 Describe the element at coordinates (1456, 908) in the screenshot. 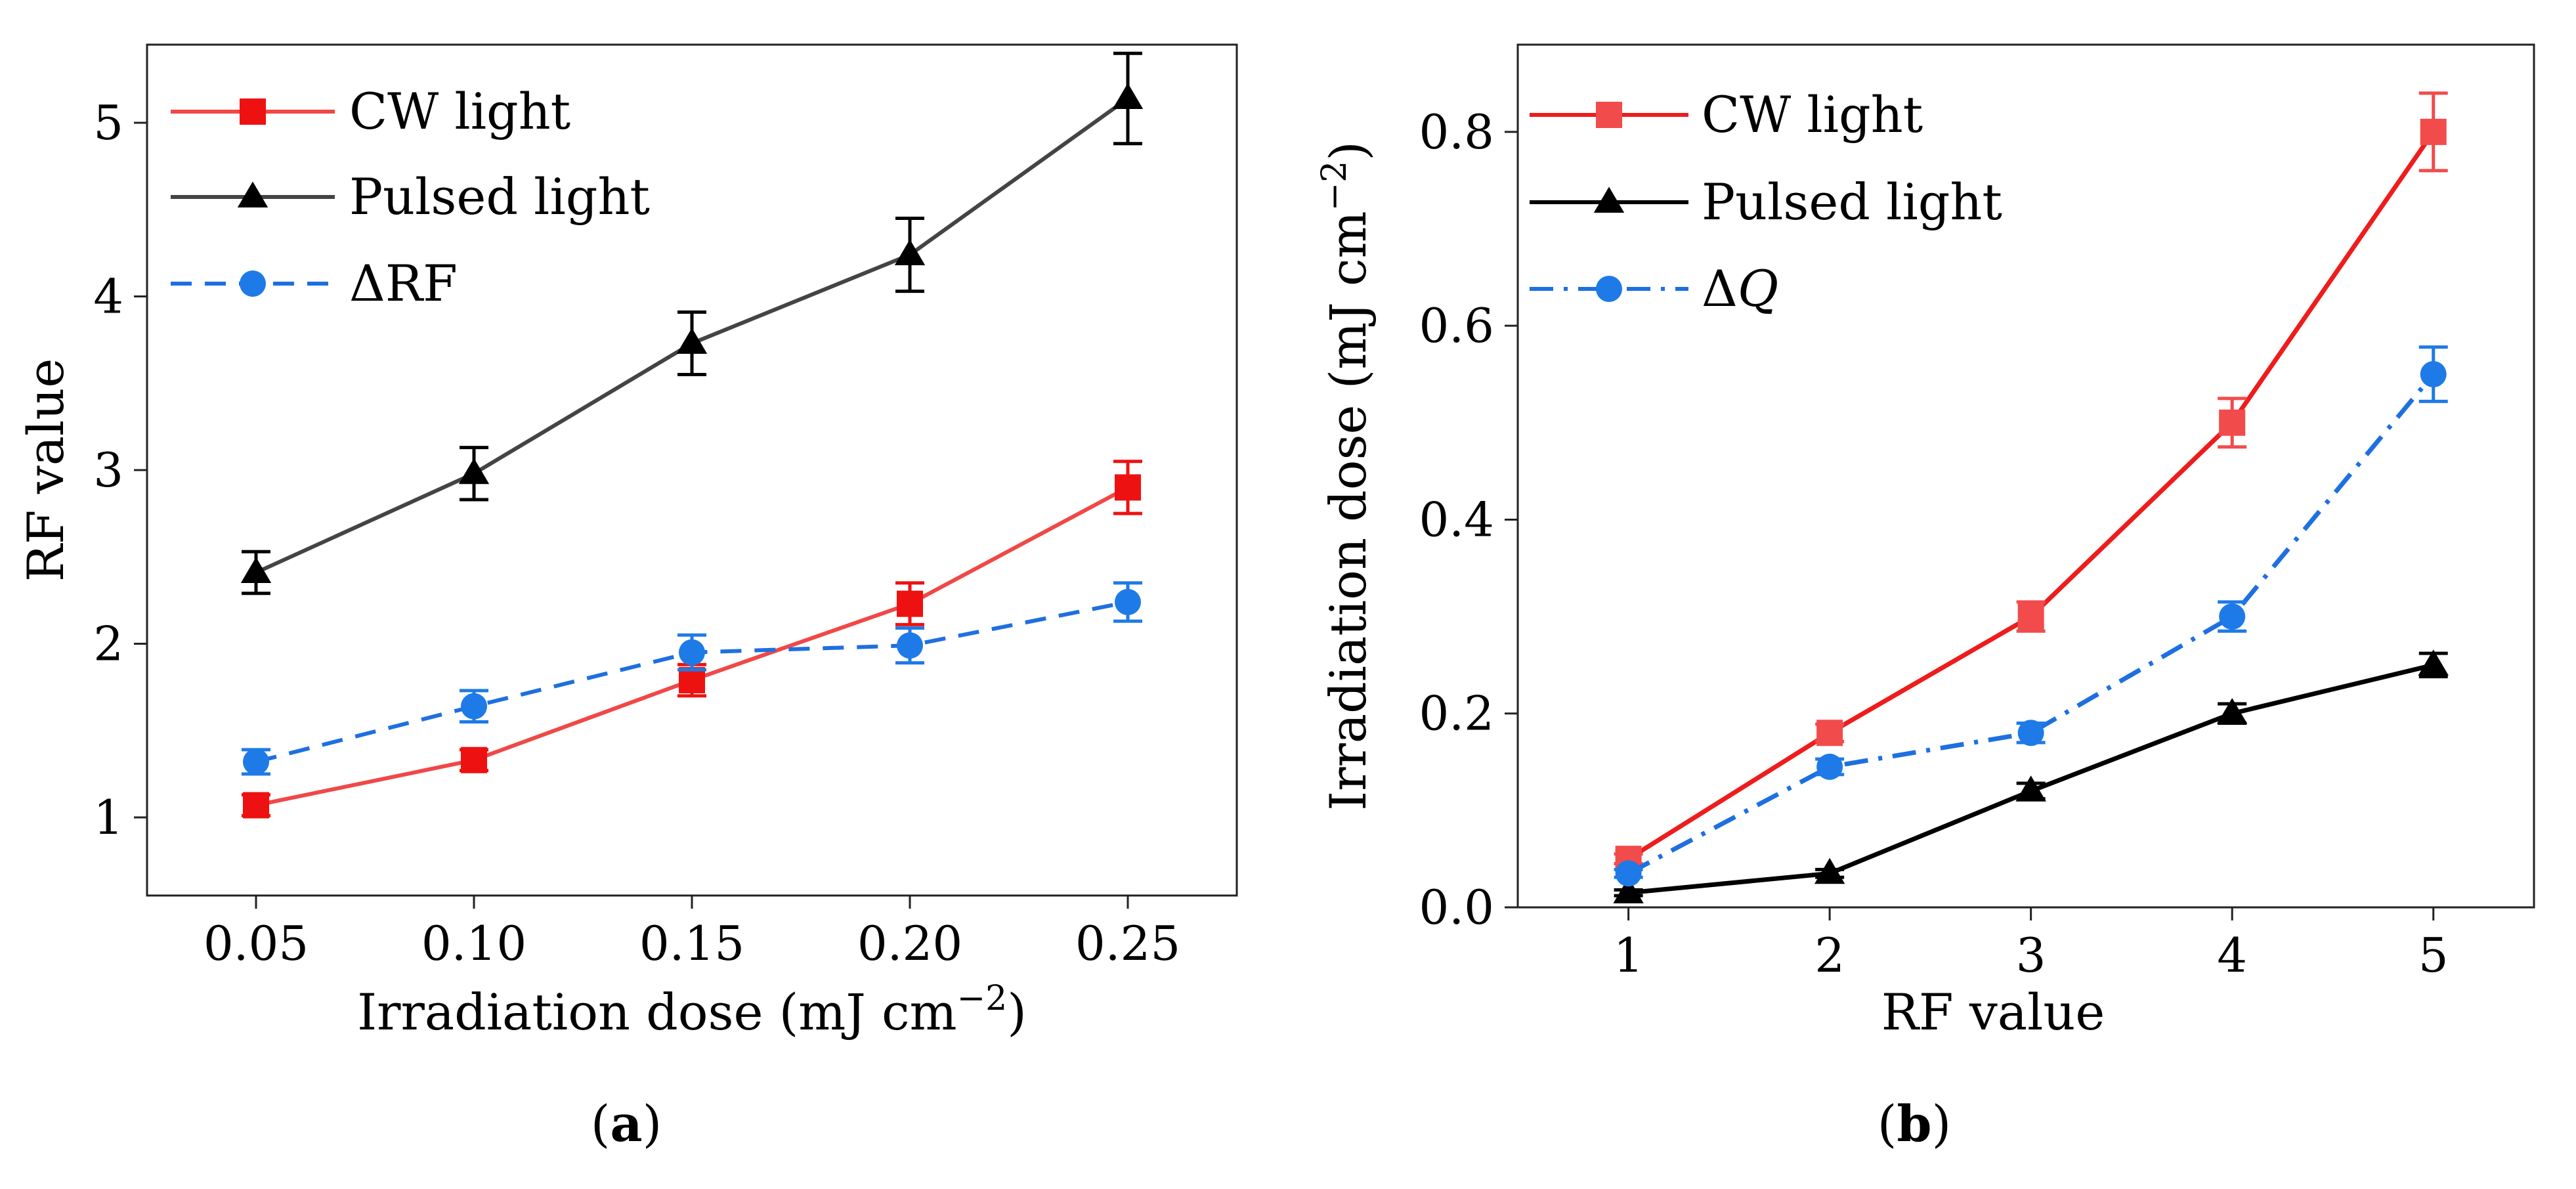

I see `y-tick-label: 0.0` at that location.